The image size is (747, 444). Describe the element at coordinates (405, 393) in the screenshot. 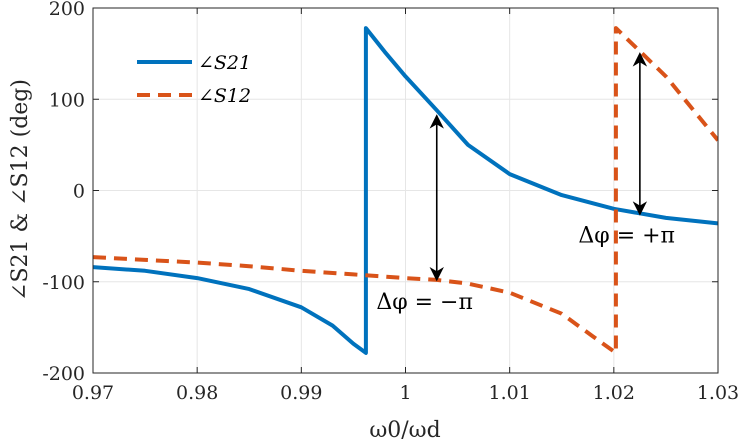

I see `x-tick-label-3: 1` at that location.